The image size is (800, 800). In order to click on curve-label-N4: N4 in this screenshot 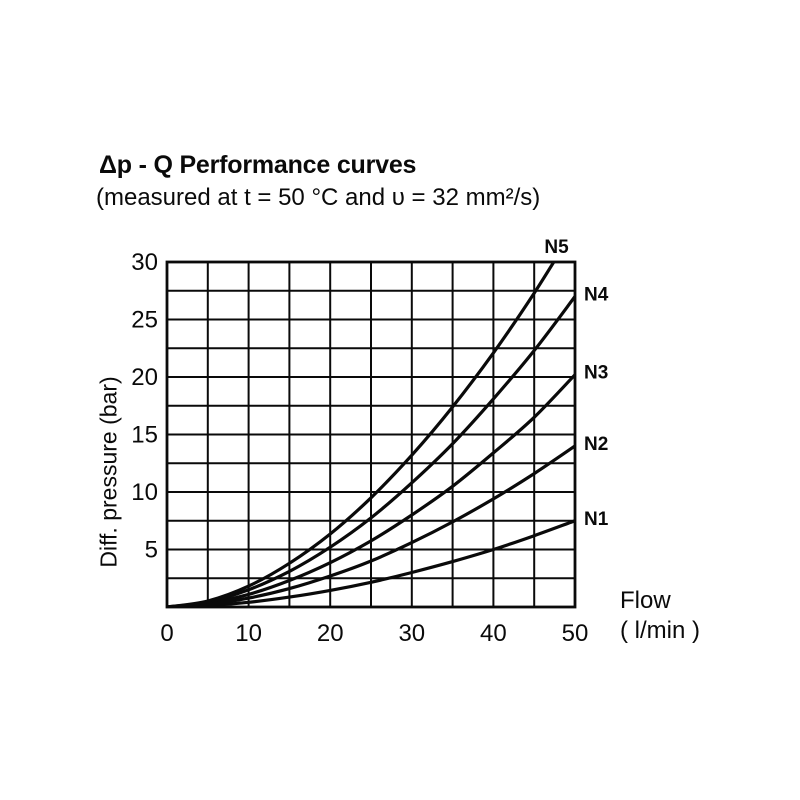, I will do `click(596, 295)`.